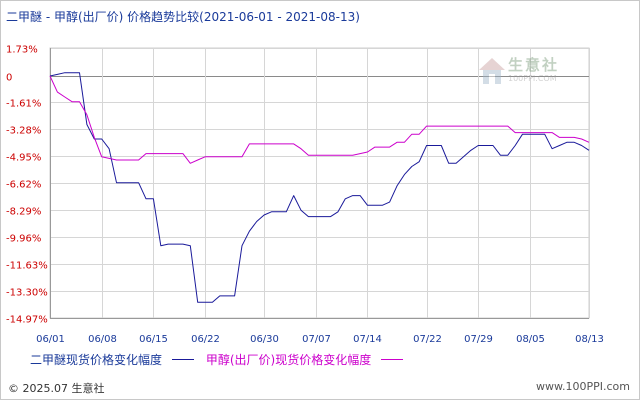  What do you see at coordinates (23, 185) in the screenshot?
I see `y-tick-label: -6.62%` at bounding box center [23, 185].